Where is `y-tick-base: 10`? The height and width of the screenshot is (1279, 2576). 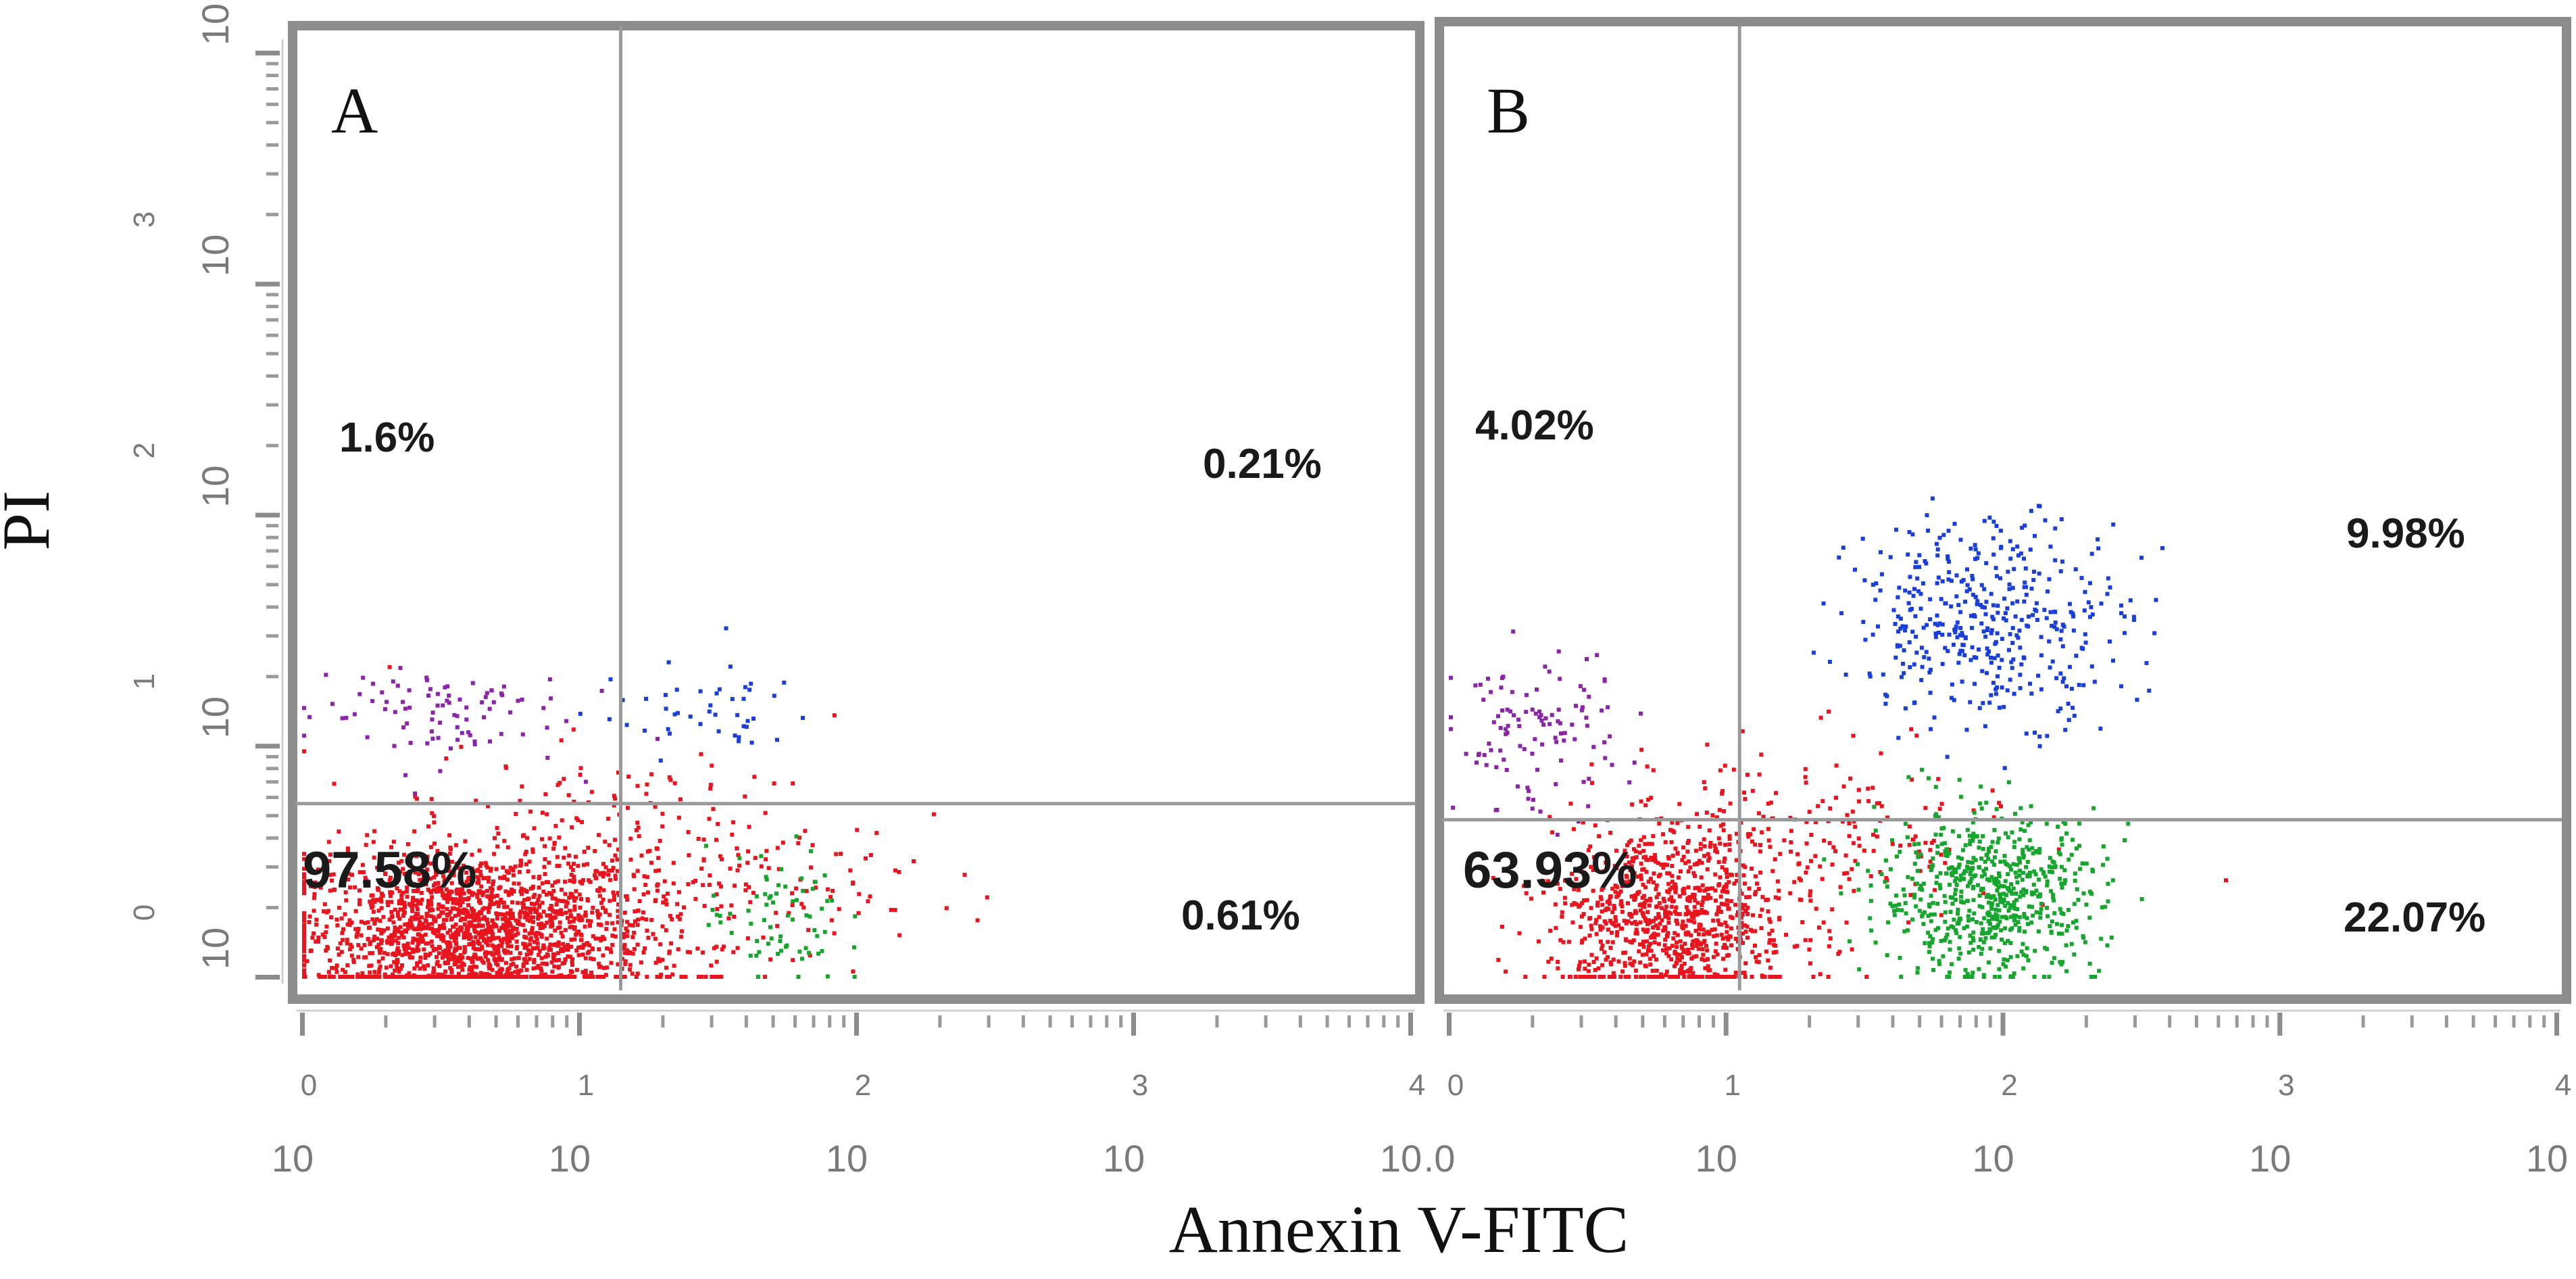
y-tick-base: 10 is located at coordinates (215, 948).